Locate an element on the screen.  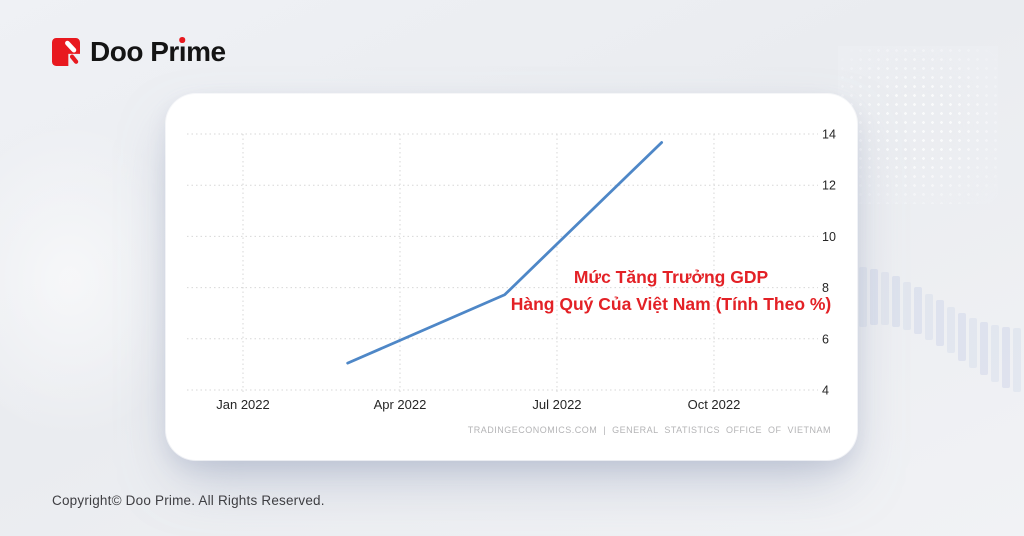
svg-text: 10 is located at coordinates (829, 237).